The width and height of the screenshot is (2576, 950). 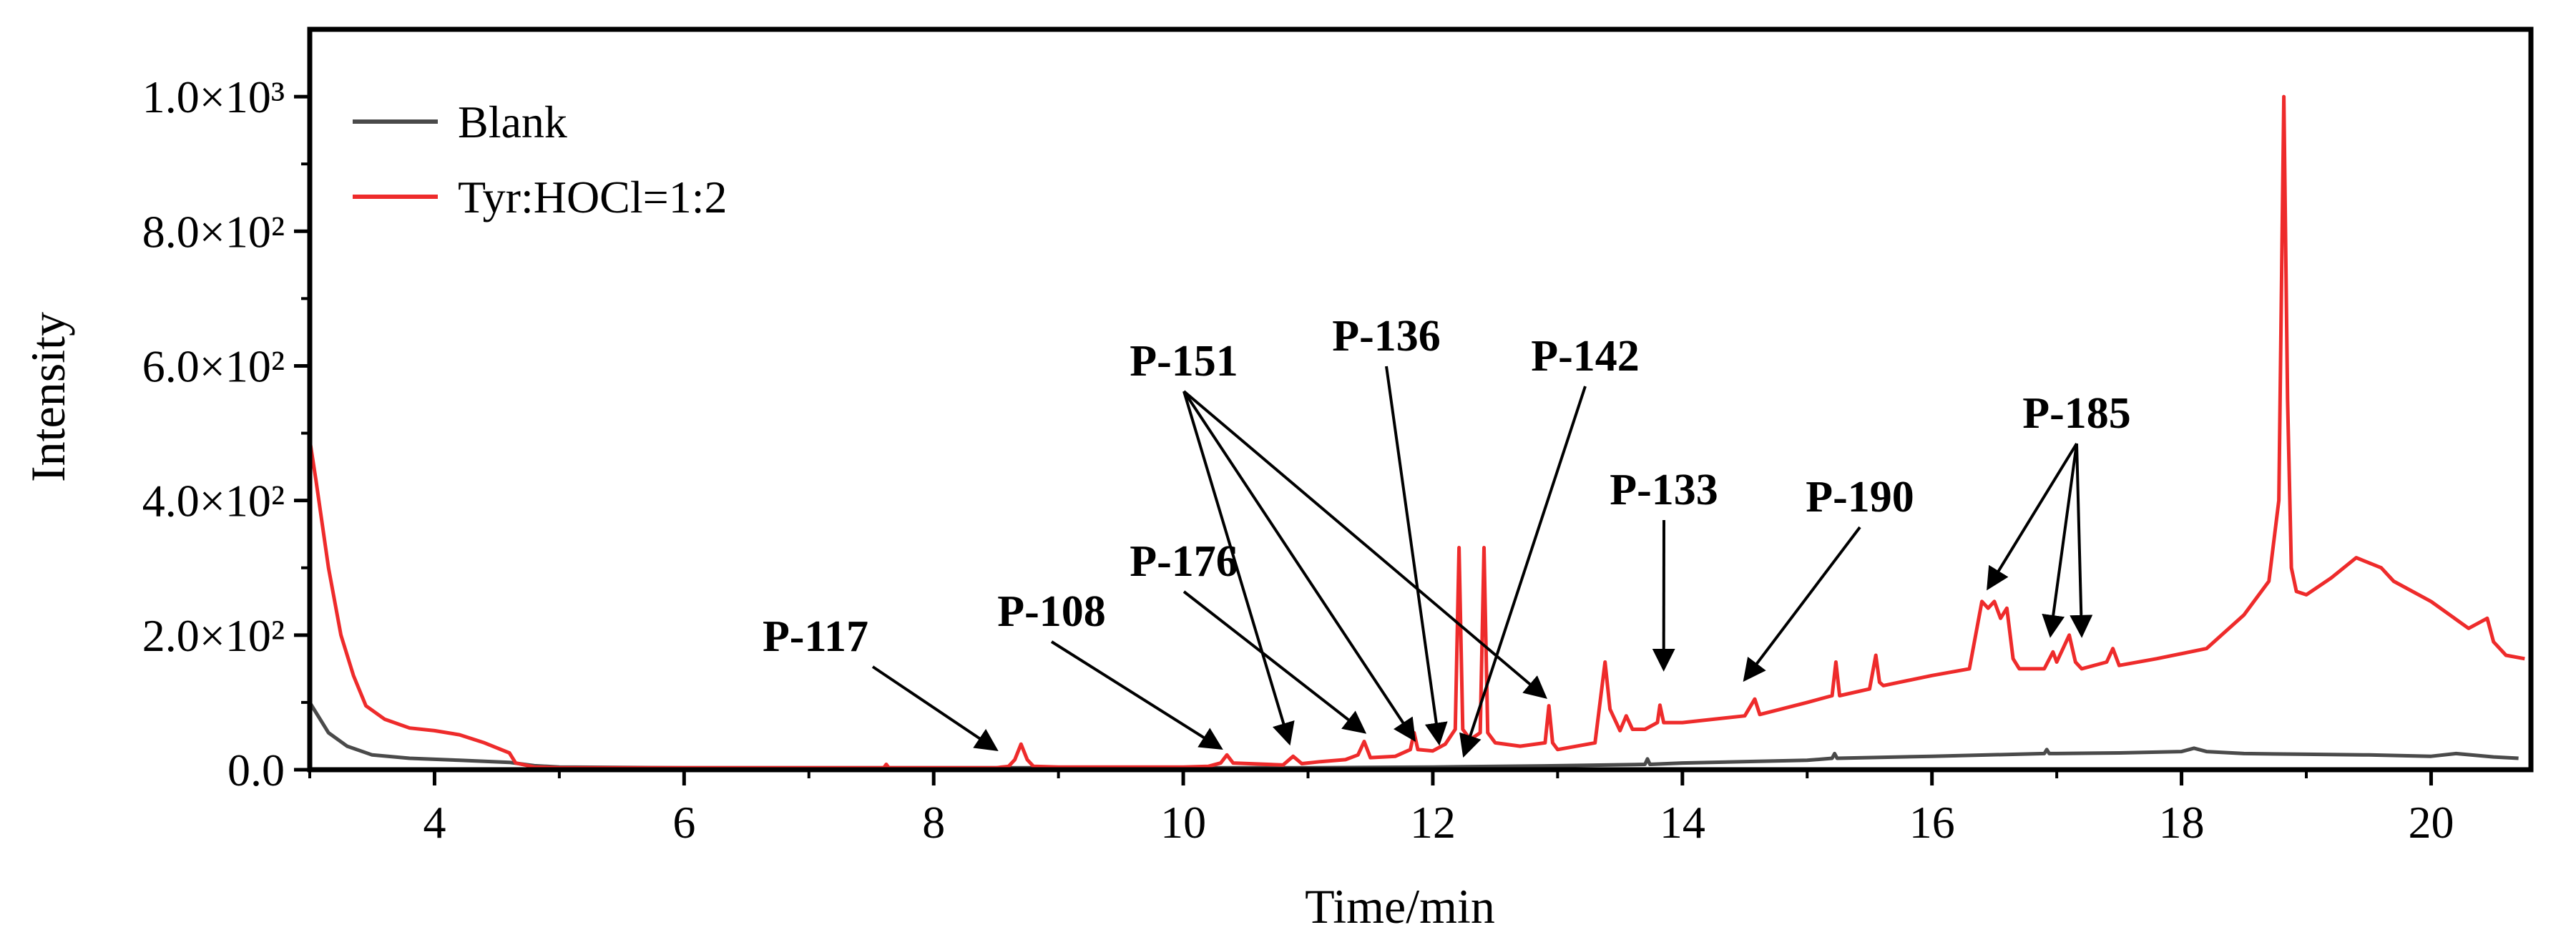 I want to click on peak-label-p-136: P-136, so click(x=1386, y=336).